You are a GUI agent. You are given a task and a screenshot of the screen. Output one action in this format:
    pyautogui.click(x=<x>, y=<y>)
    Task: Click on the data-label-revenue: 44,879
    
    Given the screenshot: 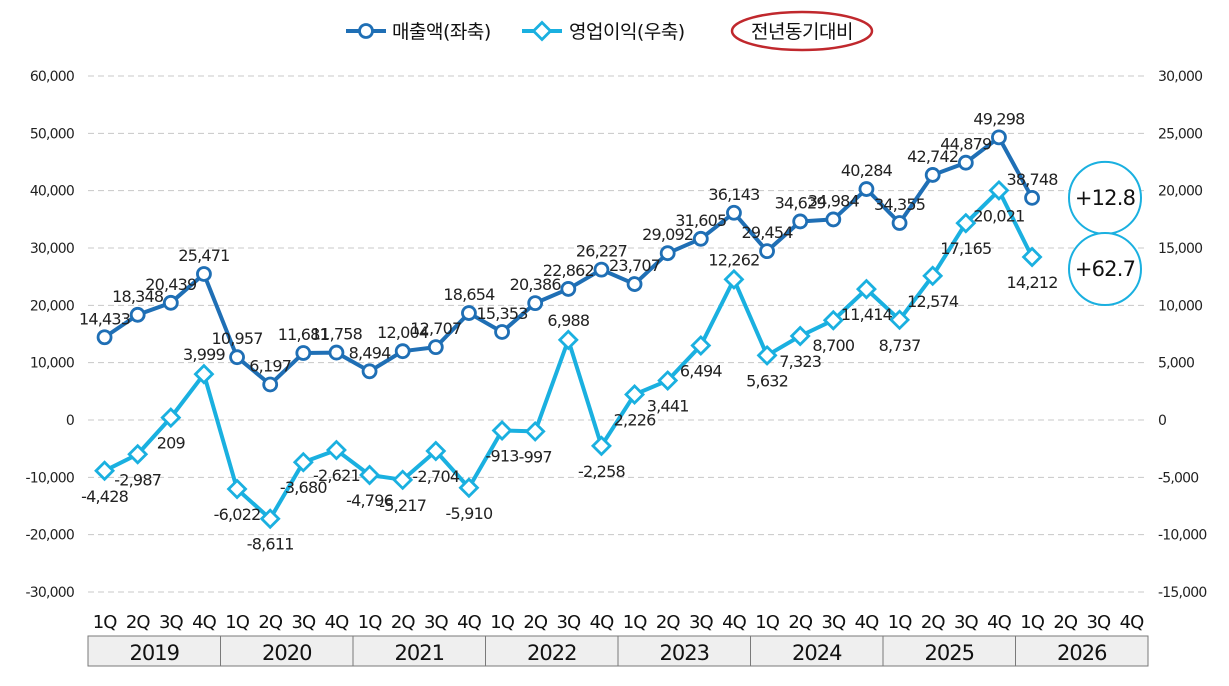 What is the action you would take?
    pyautogui.click(x=966, y=144)
    